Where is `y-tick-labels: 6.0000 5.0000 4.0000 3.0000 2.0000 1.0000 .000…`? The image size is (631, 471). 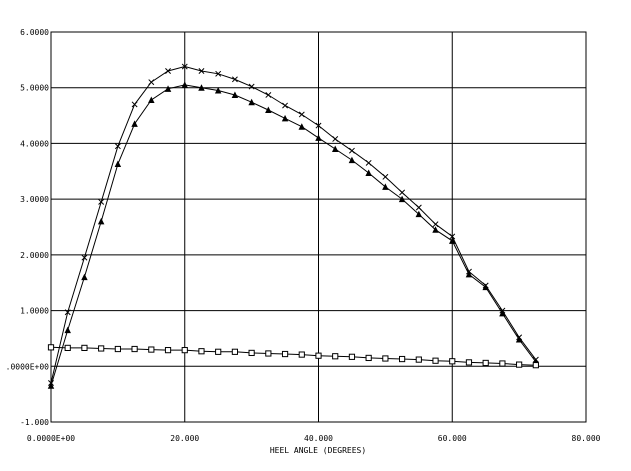
y-tick-labels: 6.0000 5.0000 4.0000 3.0000 2.0000 1.0000 .000… is located at coordinates (28, 227).